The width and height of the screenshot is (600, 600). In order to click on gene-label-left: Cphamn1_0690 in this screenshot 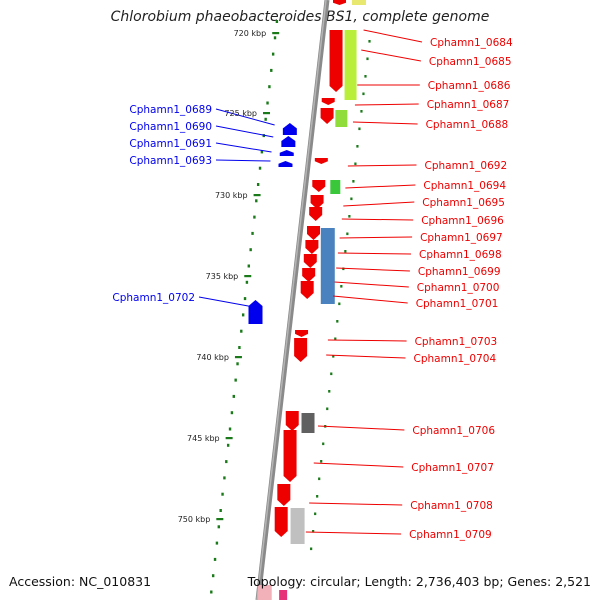, I will do `click(170, 127)`.